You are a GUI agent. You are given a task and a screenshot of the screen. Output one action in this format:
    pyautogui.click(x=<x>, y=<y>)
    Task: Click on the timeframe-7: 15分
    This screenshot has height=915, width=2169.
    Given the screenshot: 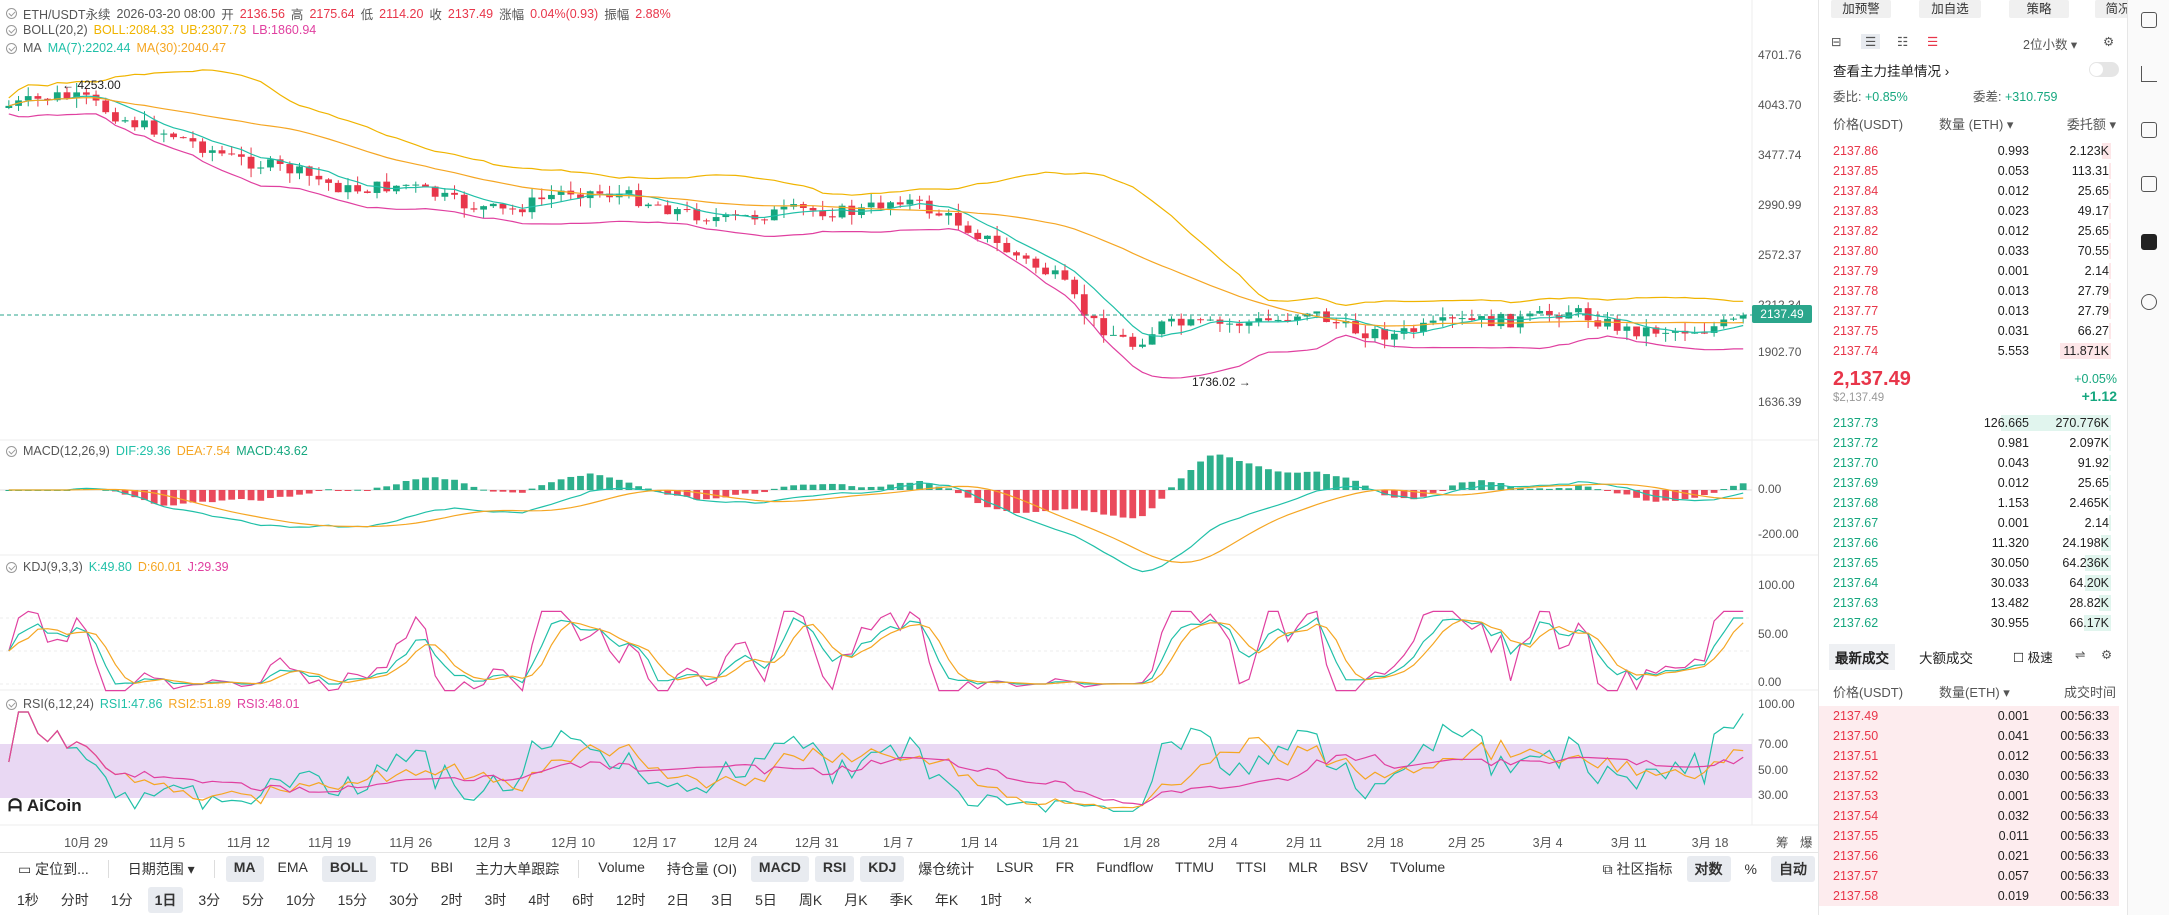 What is the action you would take?
    pyautogui.click(x=352, y=899)
    